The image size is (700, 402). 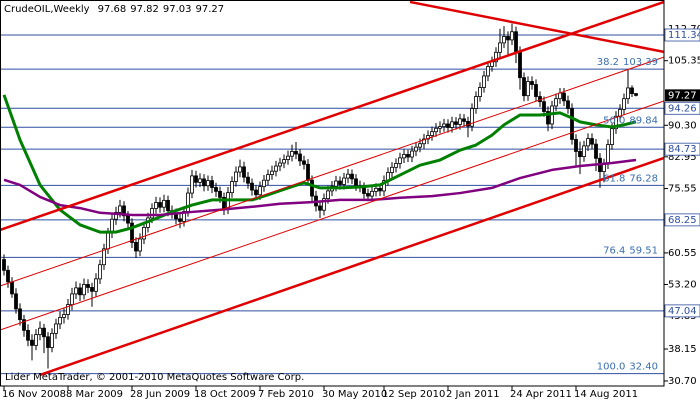 I want to click on y-tick-label: 53.20, so click(x=682, y=284).